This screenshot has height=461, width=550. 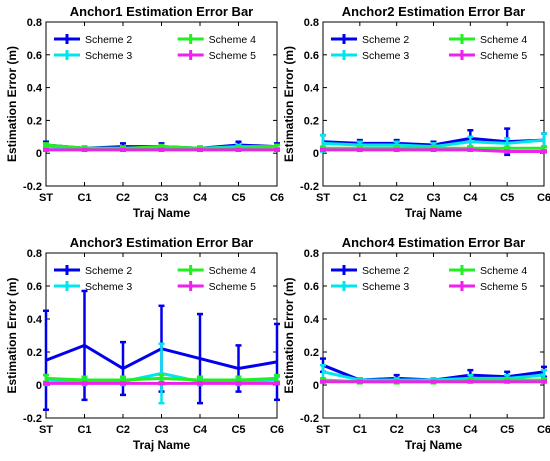 What do you see at coordinates (162, 242) in the screenshot?
I see `chart-title: Anchor3 Estimation Error Bar` at bounding box center [162, 242].